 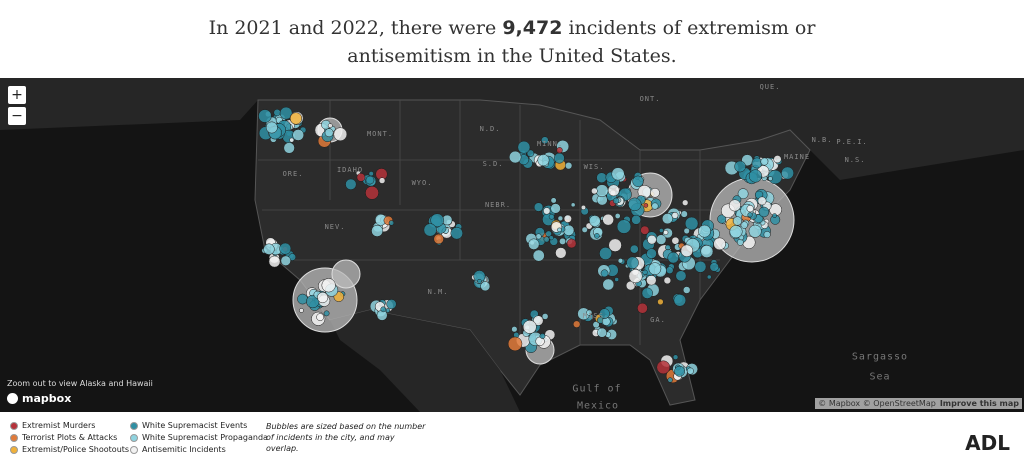 I want to click on zoom-in: +, so click(x=17, y=95).